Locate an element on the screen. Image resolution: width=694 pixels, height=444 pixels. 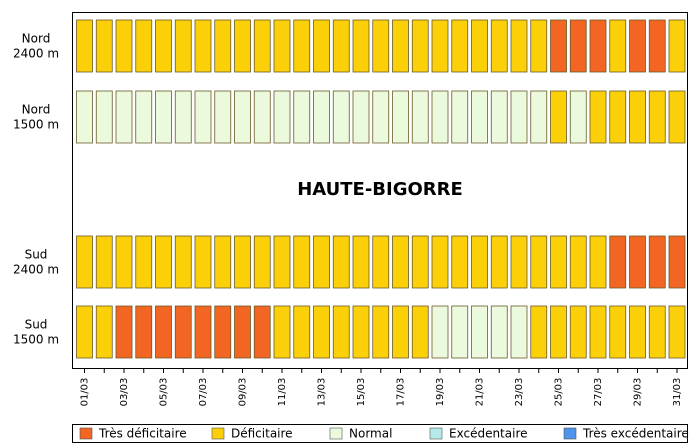
x-tick-label: 29/03 is located at coordinates (638, 392).